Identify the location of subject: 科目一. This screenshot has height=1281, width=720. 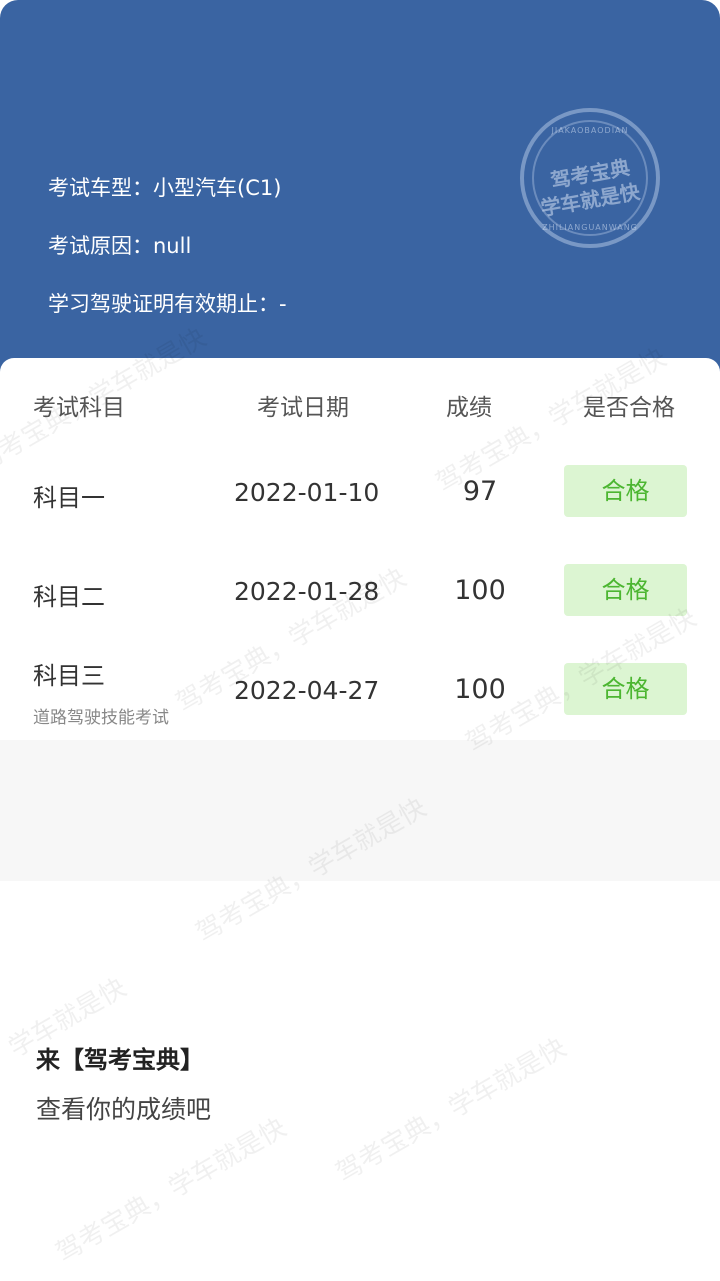
(69, 498).